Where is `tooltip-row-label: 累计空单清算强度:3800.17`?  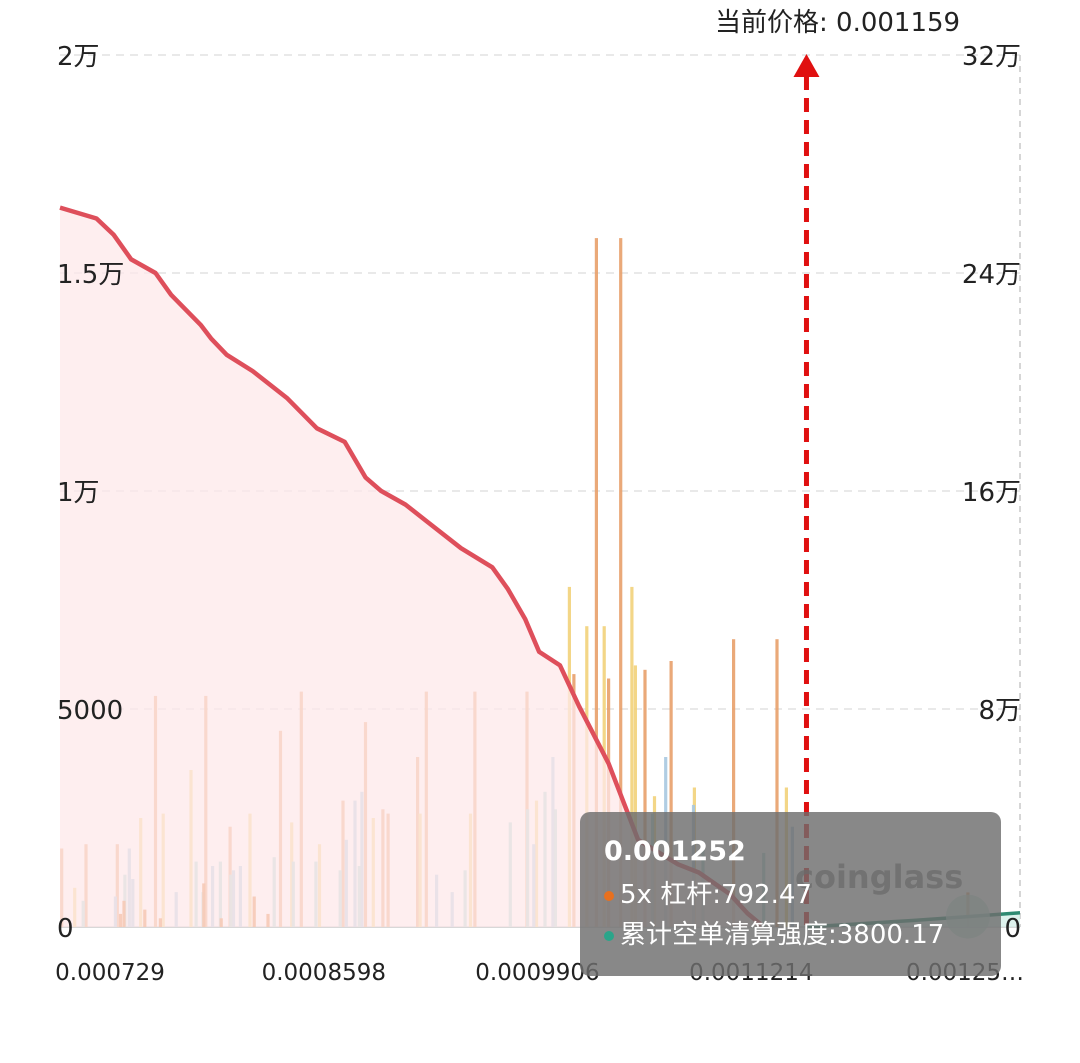 tooltip-row-label: 累计空单清算强度:3800.17 is located at coordinates (782, 935).